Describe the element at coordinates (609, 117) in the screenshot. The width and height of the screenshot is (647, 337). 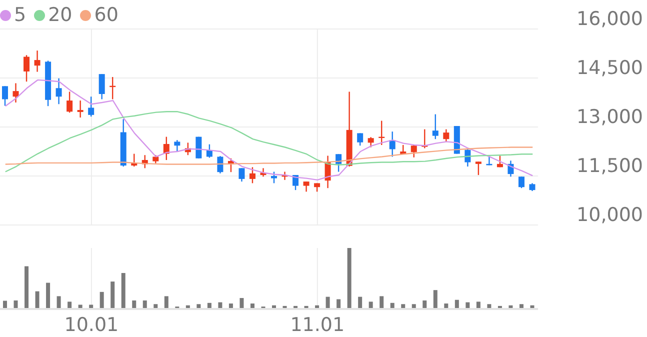
I see `y-tick-label: 13,000` at that location.